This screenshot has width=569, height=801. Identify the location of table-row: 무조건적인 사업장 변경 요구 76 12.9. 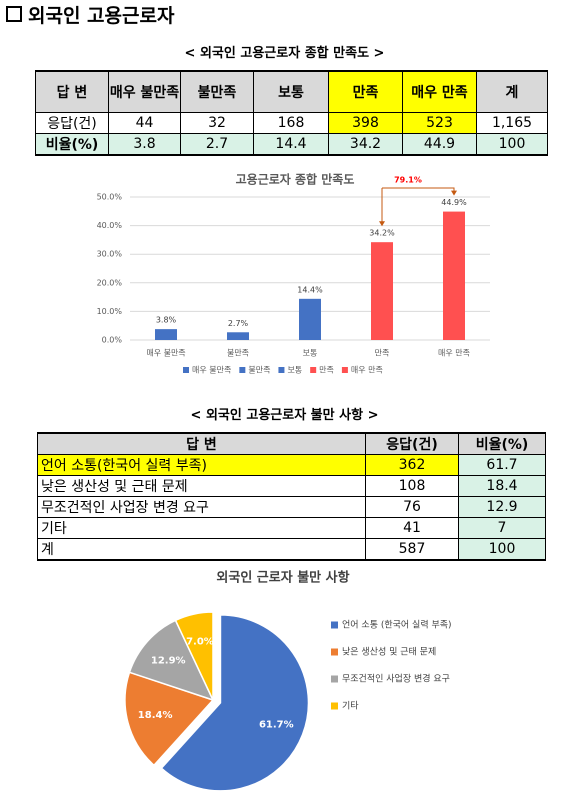
(291, 507).